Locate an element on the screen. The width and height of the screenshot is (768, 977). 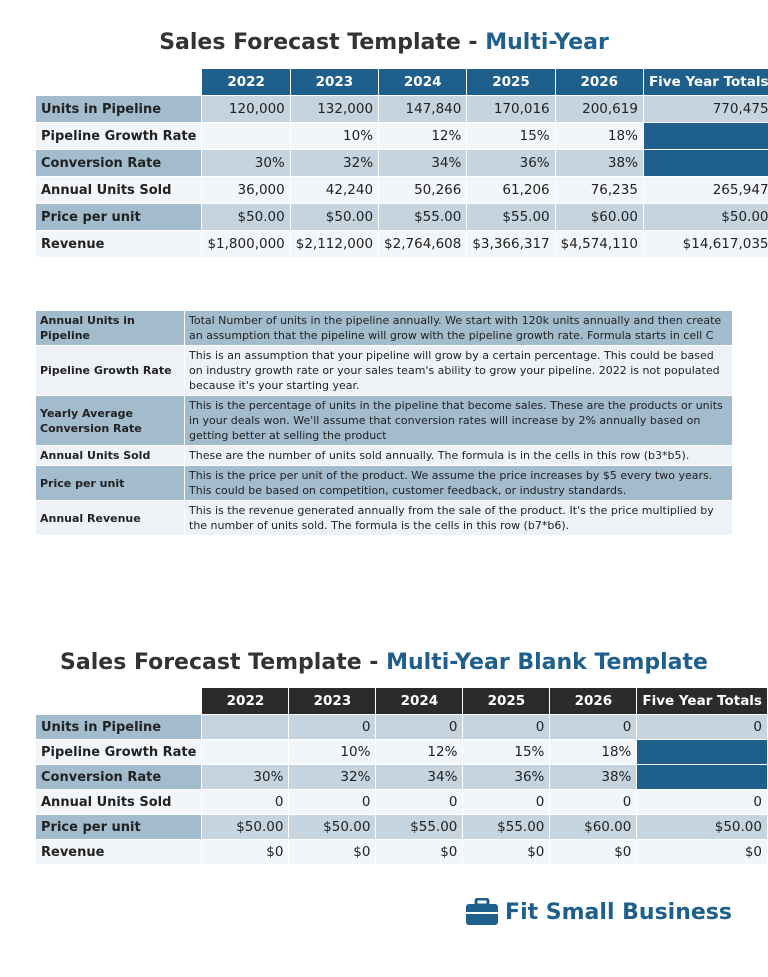
row: Revenue $0 $0 $0 $0 $0 $0 is located at coordinates (401, 852).